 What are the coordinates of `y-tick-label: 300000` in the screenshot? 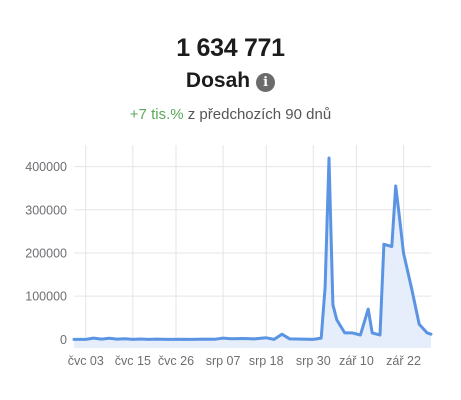 It's located at (46, 210).